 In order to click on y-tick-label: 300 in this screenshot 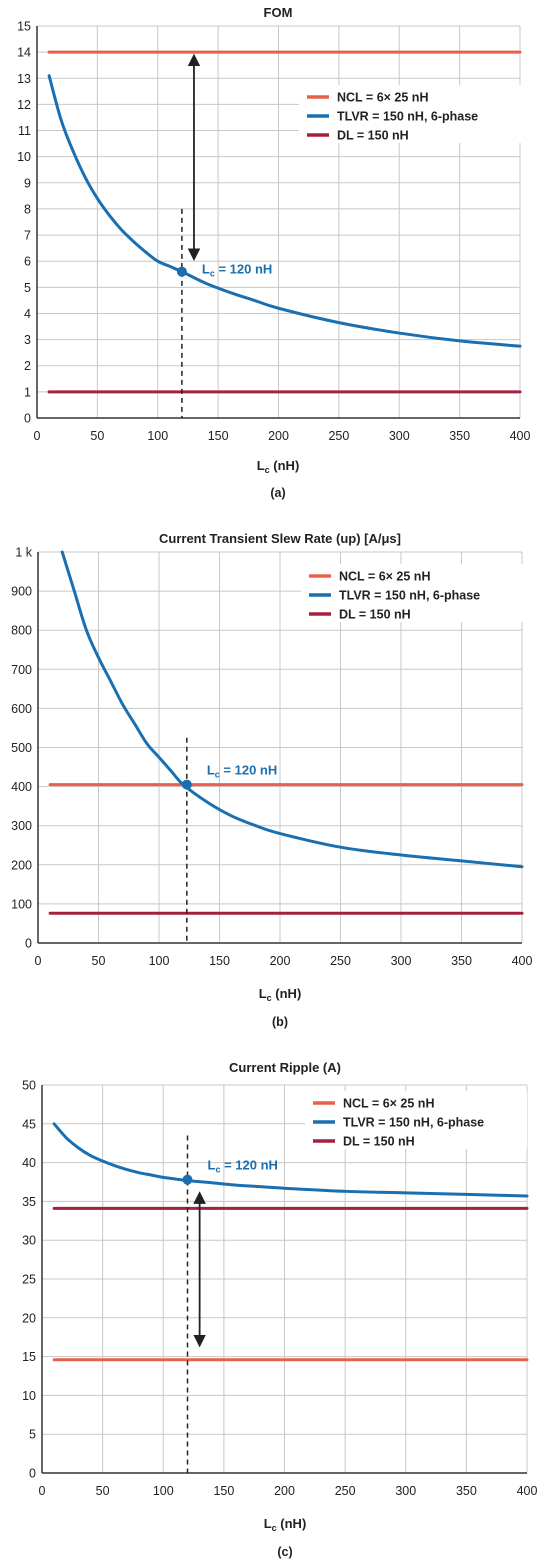, I will do `click(21, 826)`.